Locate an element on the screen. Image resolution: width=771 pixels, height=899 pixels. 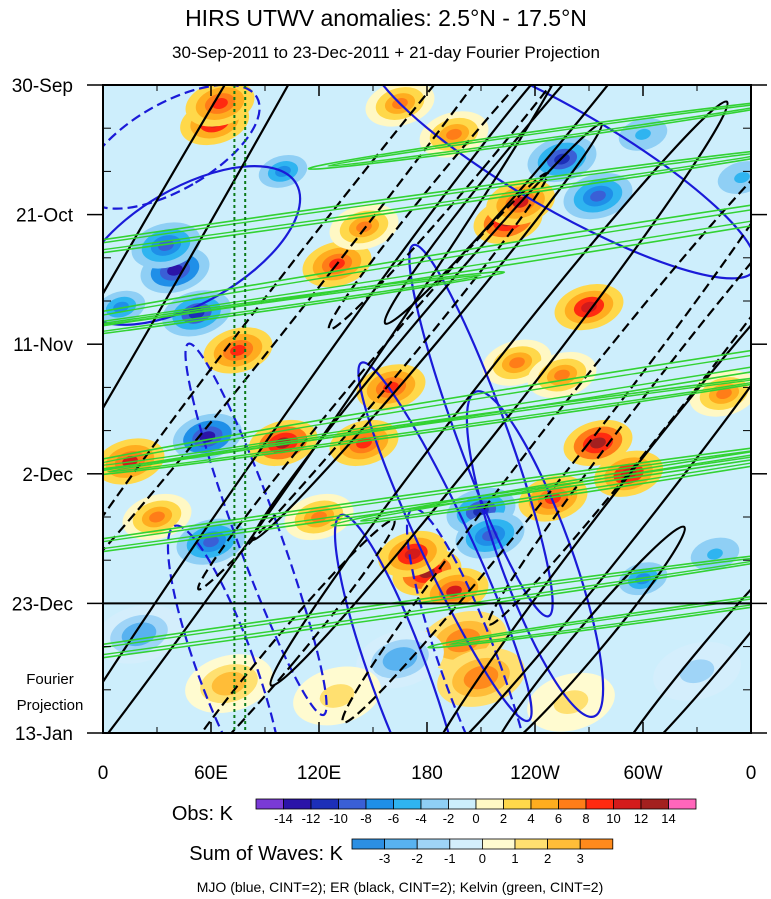
y-tick-label-2: 11-Nov is located at coordinates (43, 345).